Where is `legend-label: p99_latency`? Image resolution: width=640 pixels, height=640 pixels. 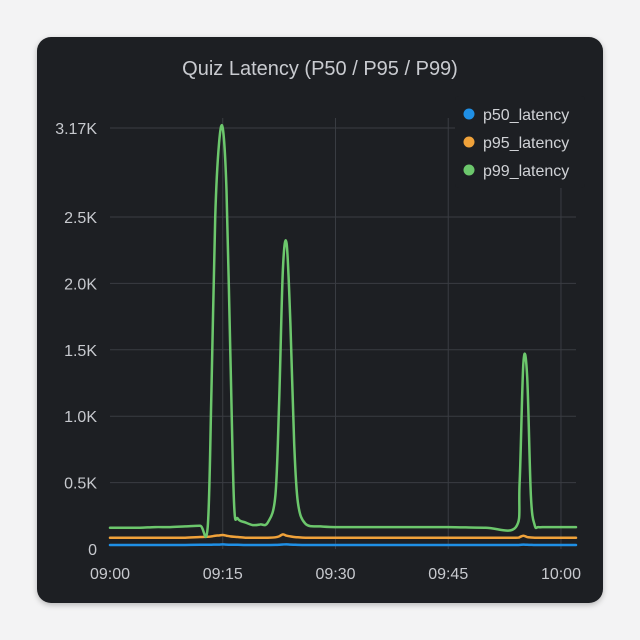
legend-label: p99_latency is located at coordinates (526, 171).